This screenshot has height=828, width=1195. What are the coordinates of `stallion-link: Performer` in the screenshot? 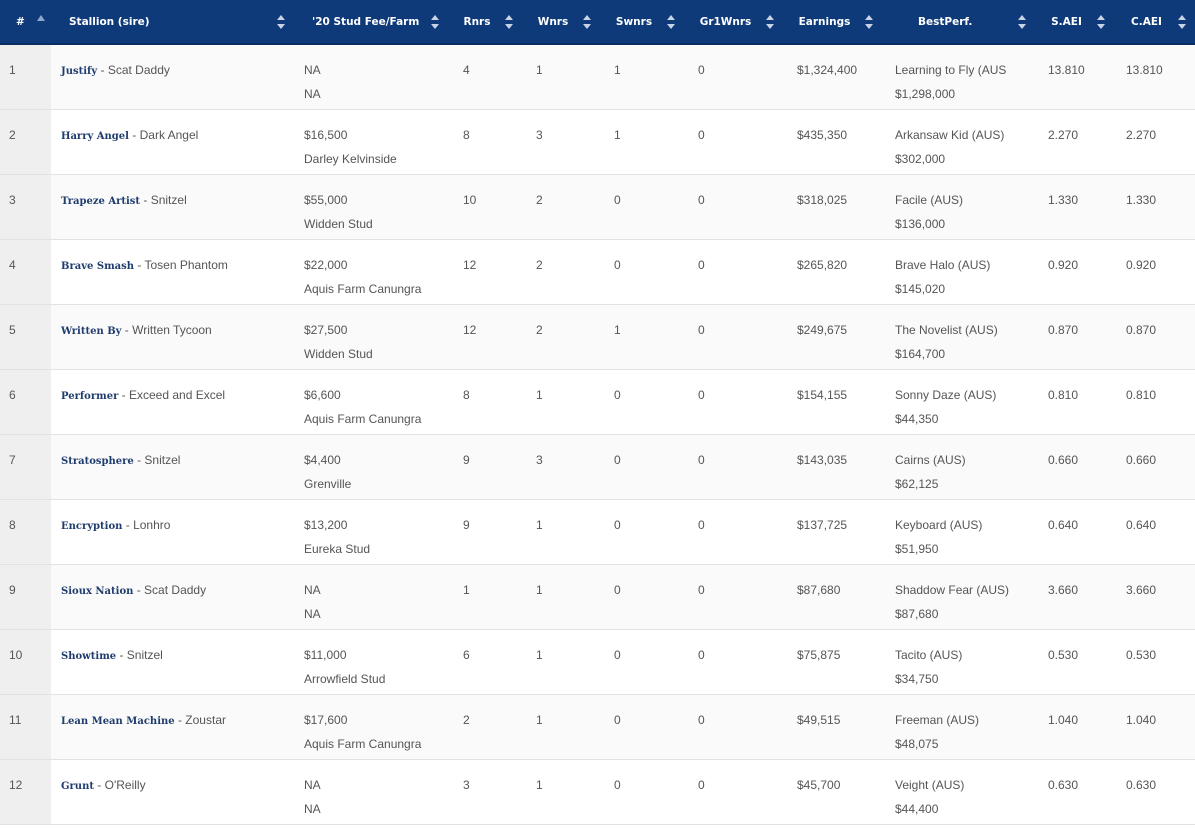 It's located at (90, 396).